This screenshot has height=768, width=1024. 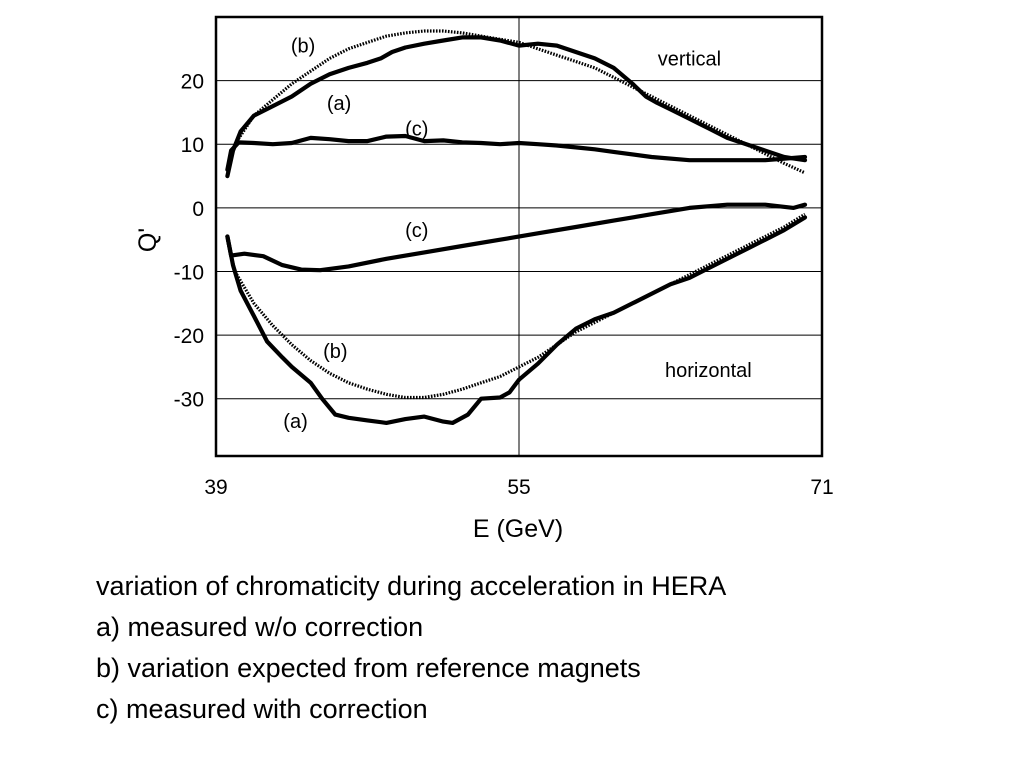 I want to click on y-tick-label: -30, so click(x=189, y=400).